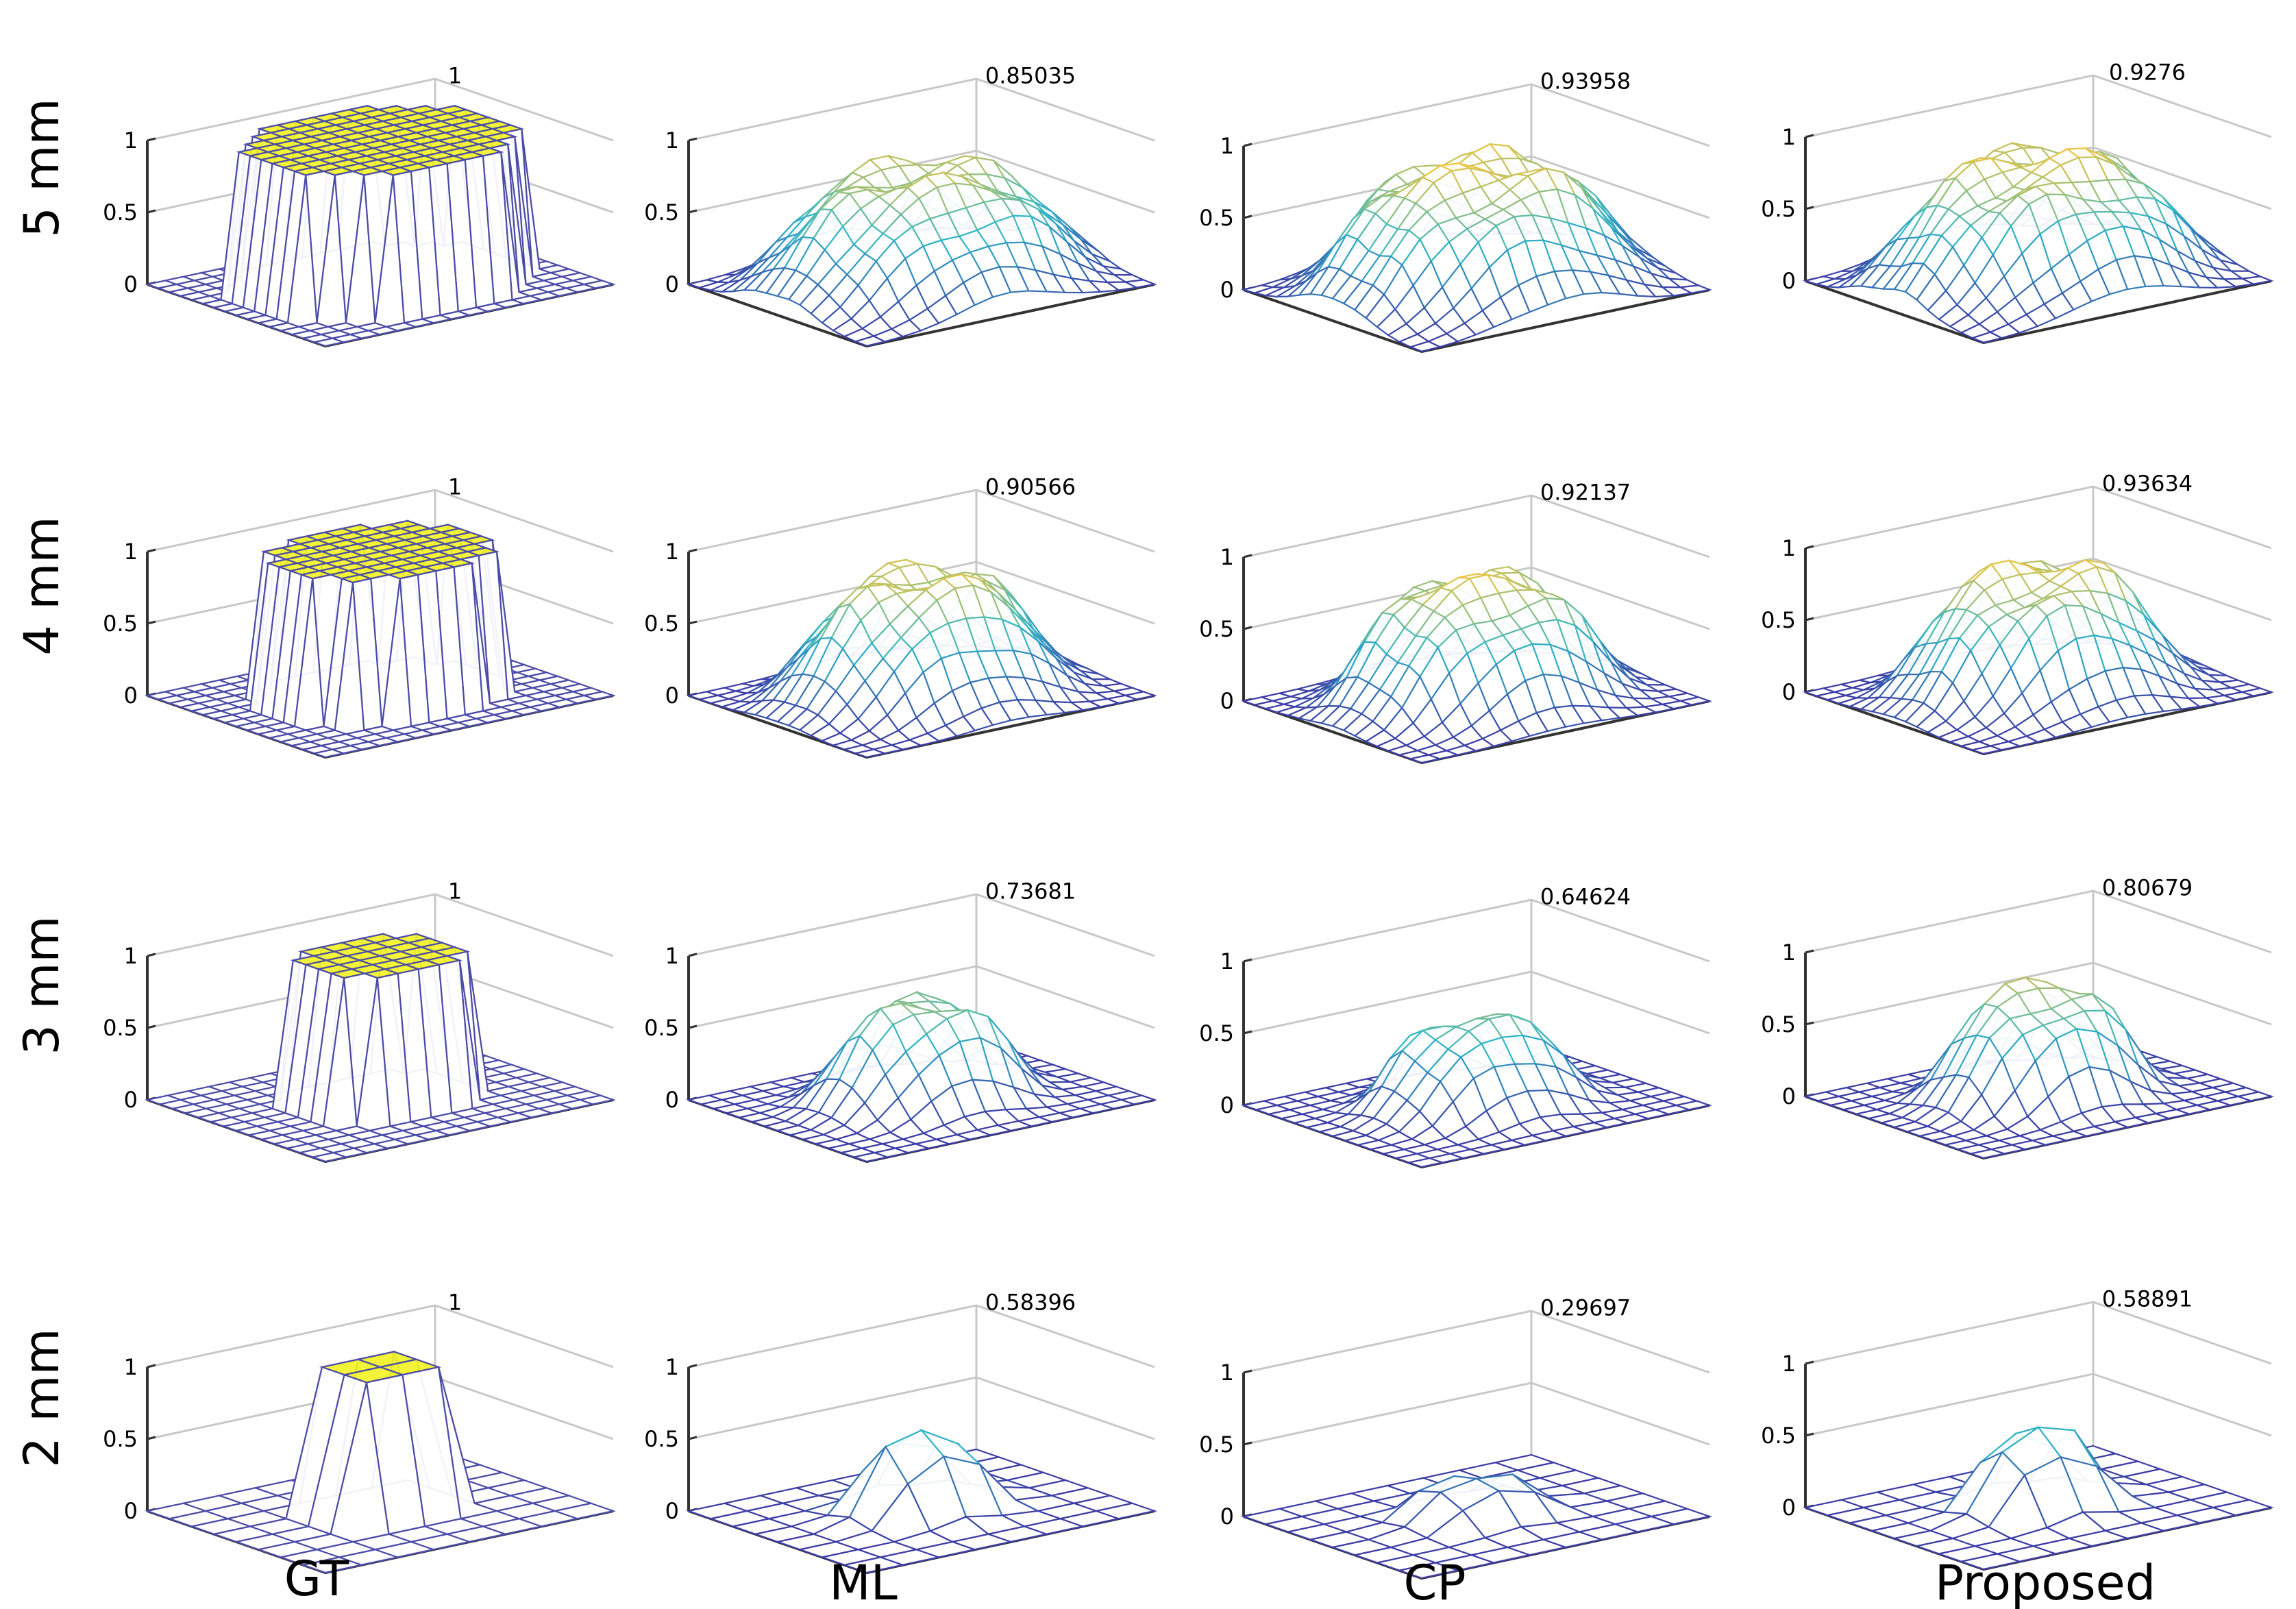  I want to click on peak-value-label: 0.58891, so click(2147, 1299).